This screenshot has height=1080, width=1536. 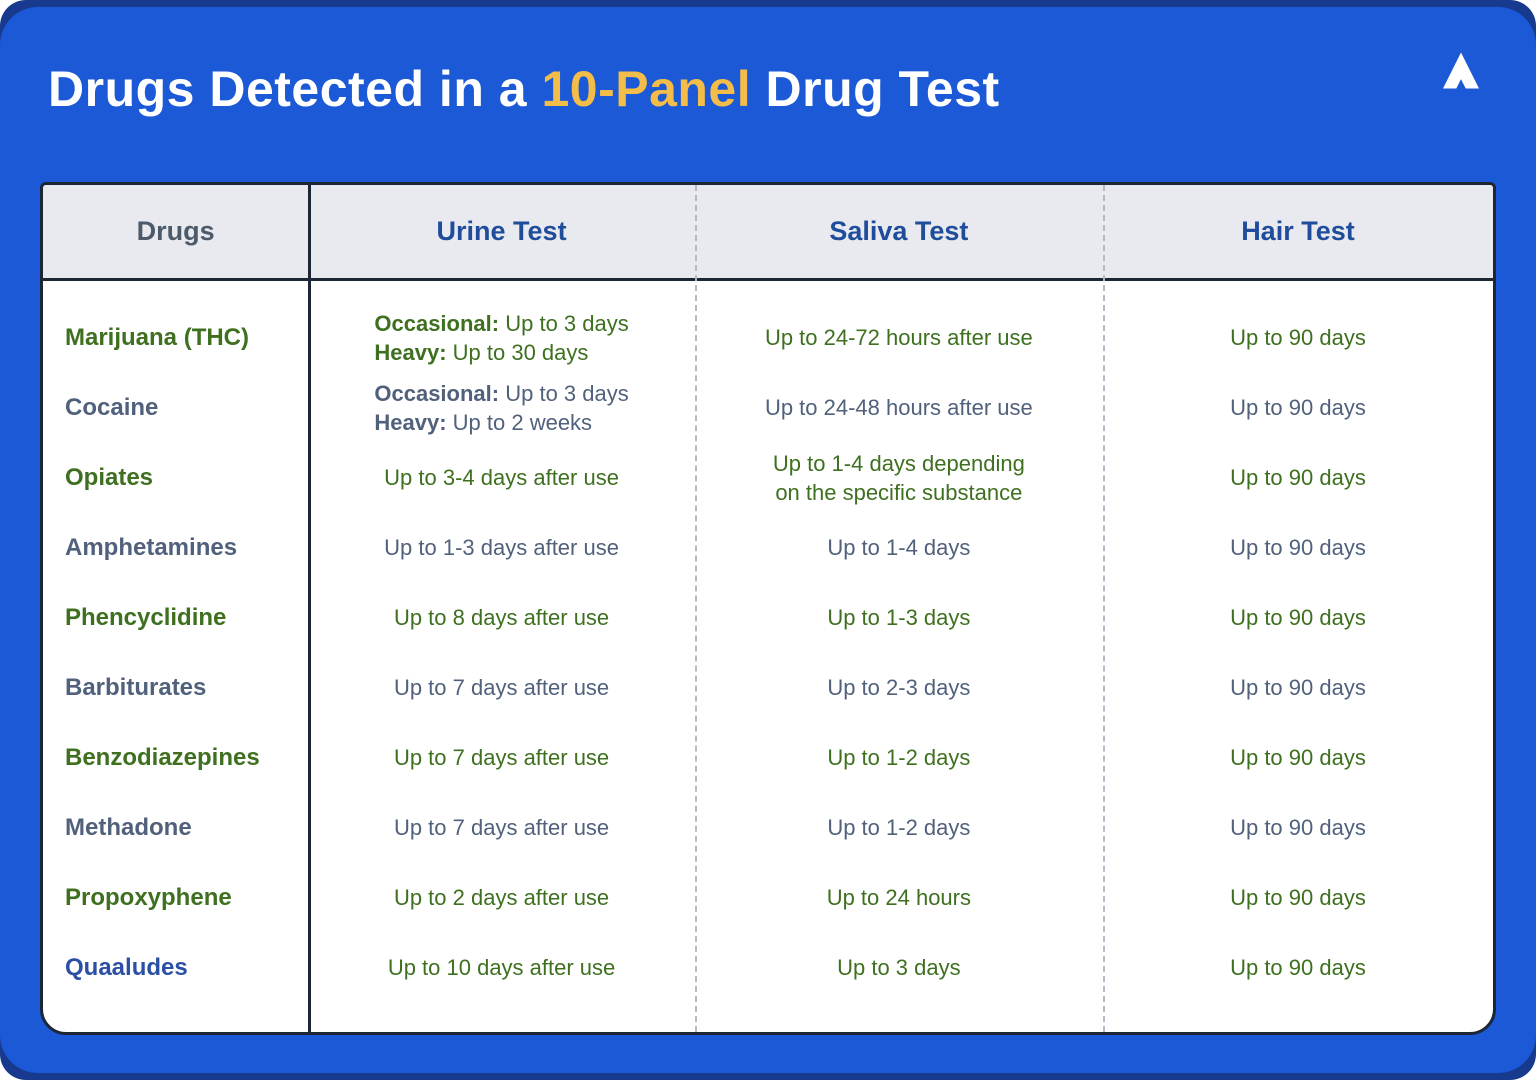 What do you see at coordinates (899, 688) in the screenshot?
I see `saliva-cell: Up to 2-3 days` at bounding box center [899, 688].